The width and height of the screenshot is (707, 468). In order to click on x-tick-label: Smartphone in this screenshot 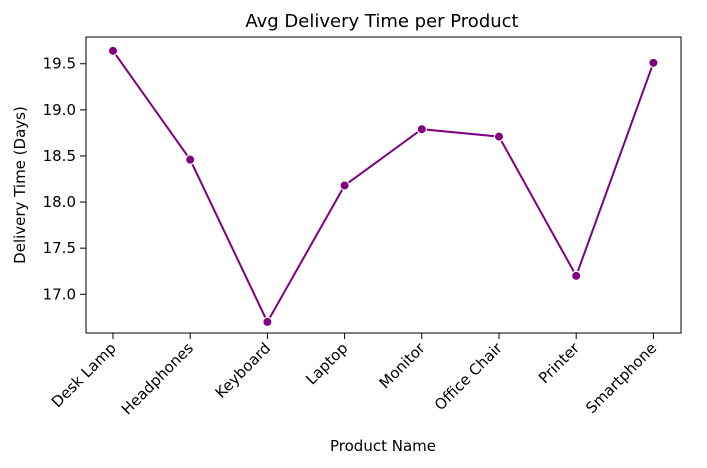, I will do `click(621, 378)`.